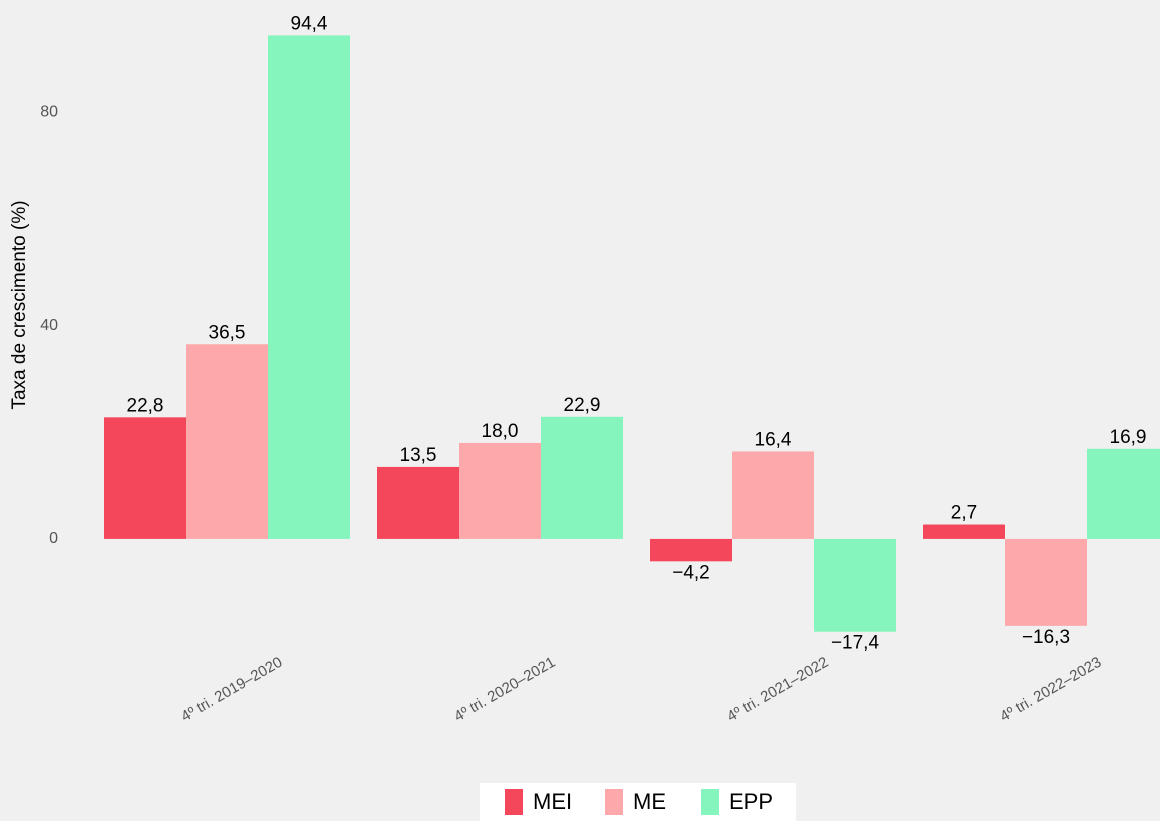 The width and height of the screenshot is (1160, 821). I want to click on y-axis-label: Taxa de crescimento (%), so click(19, 304).